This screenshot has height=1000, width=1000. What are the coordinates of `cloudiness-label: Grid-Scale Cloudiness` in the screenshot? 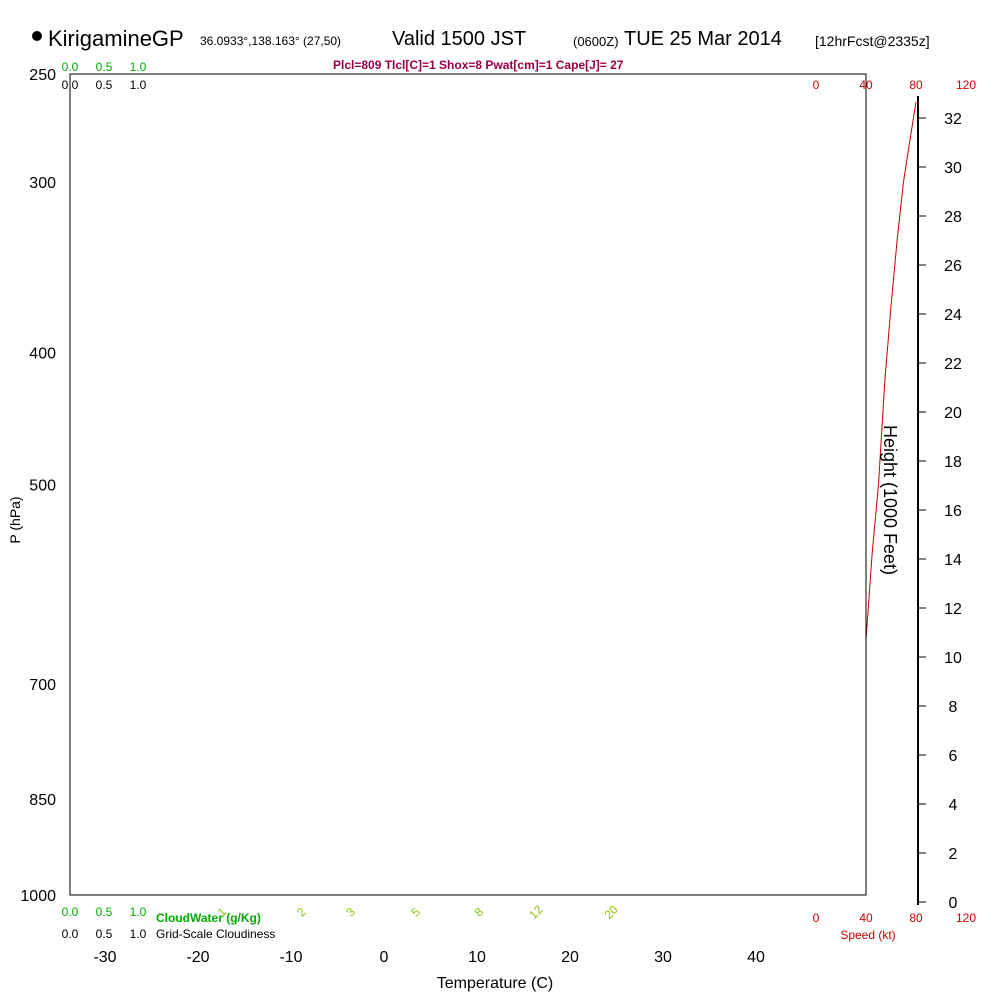 It's located at (215, 934).